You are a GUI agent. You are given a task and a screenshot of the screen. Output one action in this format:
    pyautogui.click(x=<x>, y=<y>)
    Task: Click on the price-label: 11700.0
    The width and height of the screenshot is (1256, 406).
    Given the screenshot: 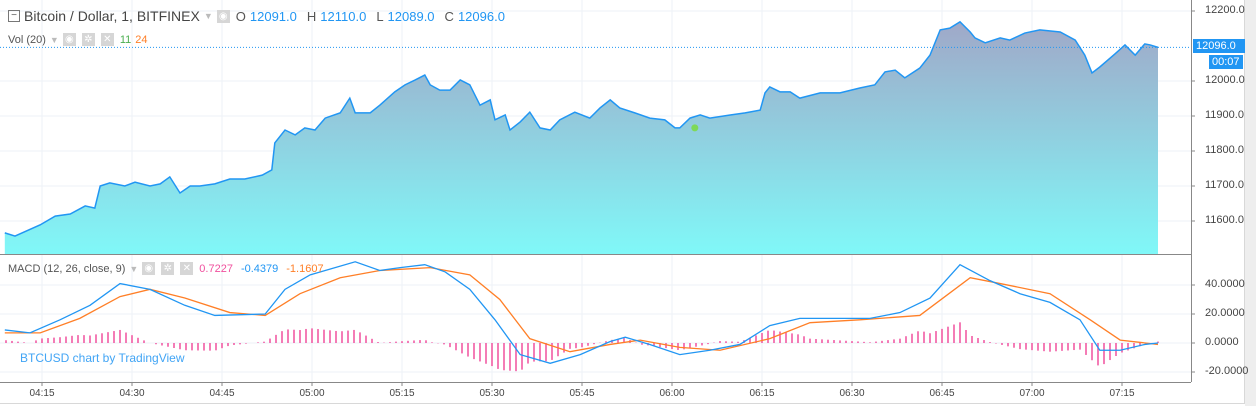 What is the action you would take?
    pyautogui.click(x=1224, y=185)
    